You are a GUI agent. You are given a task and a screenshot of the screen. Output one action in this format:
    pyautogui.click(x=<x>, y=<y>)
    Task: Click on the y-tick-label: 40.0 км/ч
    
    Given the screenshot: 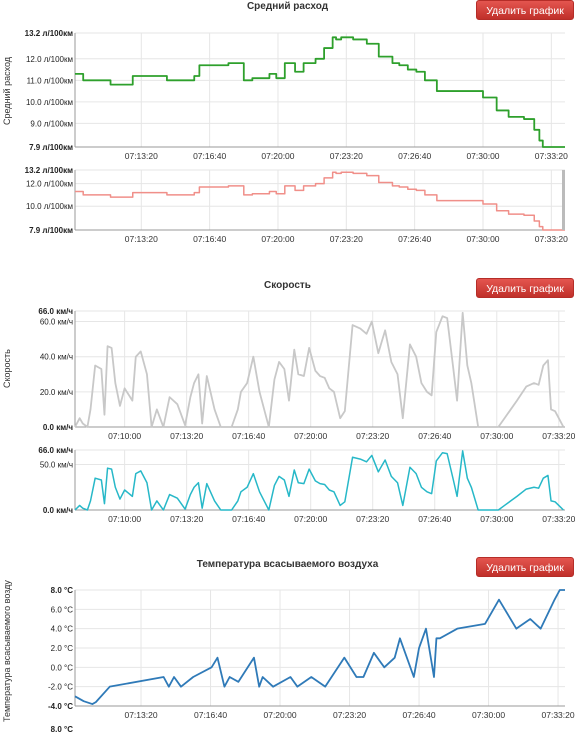 What is the action you would take?
    pyautogui.click(x=56, y=357)
    